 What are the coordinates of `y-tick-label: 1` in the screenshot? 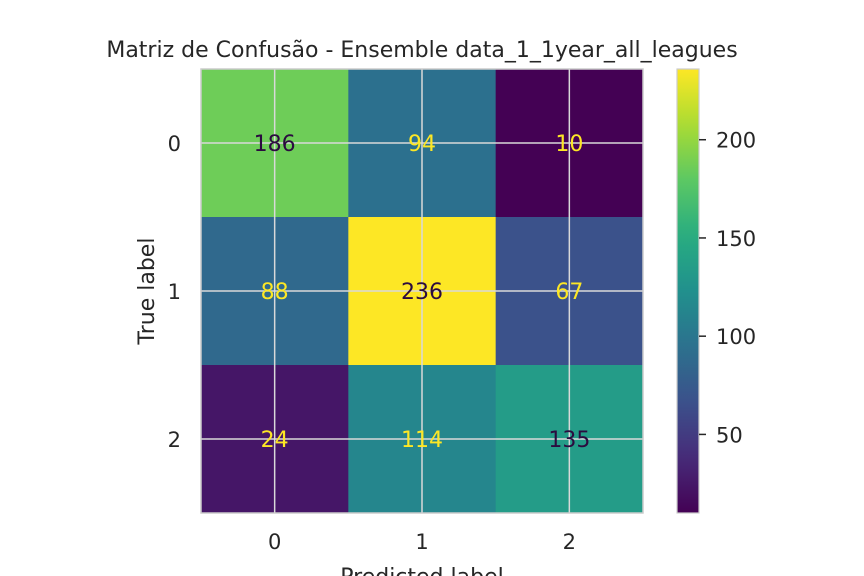 It's located at (174, 292).